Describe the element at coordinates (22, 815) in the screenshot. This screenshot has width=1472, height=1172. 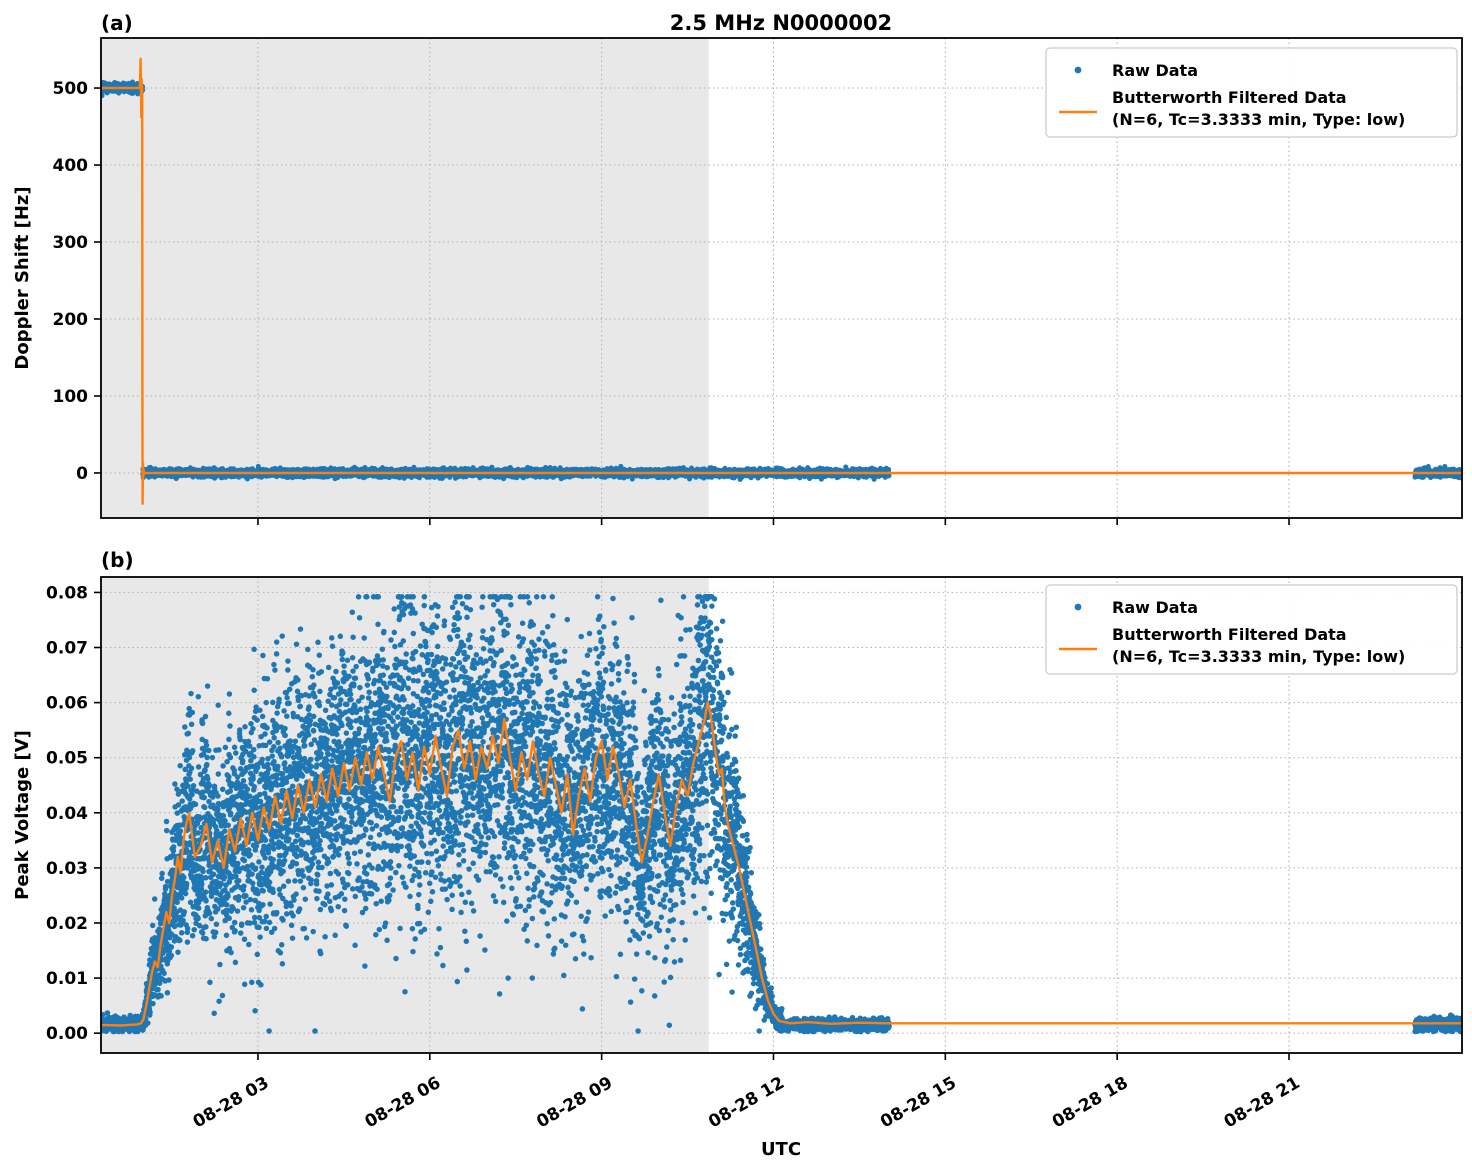
I see `panel-b-ylabel: Peak Voltage [V]` at that location.